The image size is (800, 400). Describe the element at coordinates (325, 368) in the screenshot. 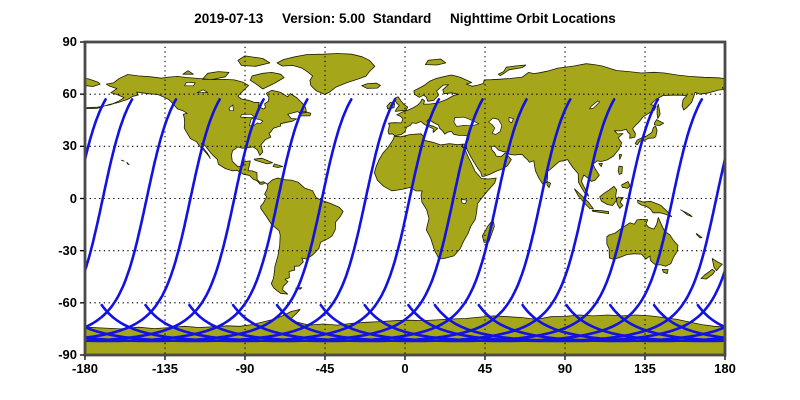

I see `x-axis-label: -45` at that location.